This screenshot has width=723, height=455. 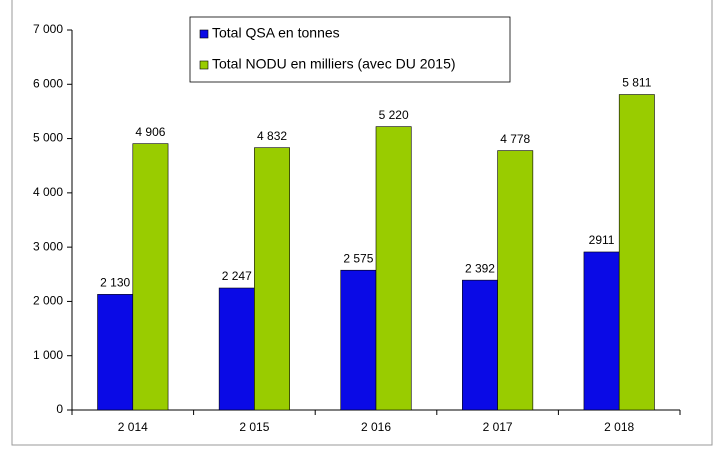 What do you see at coordinates (272, 136) in the screenshot?
I see `value-label: 4 832` at bounding box center [272, 136].